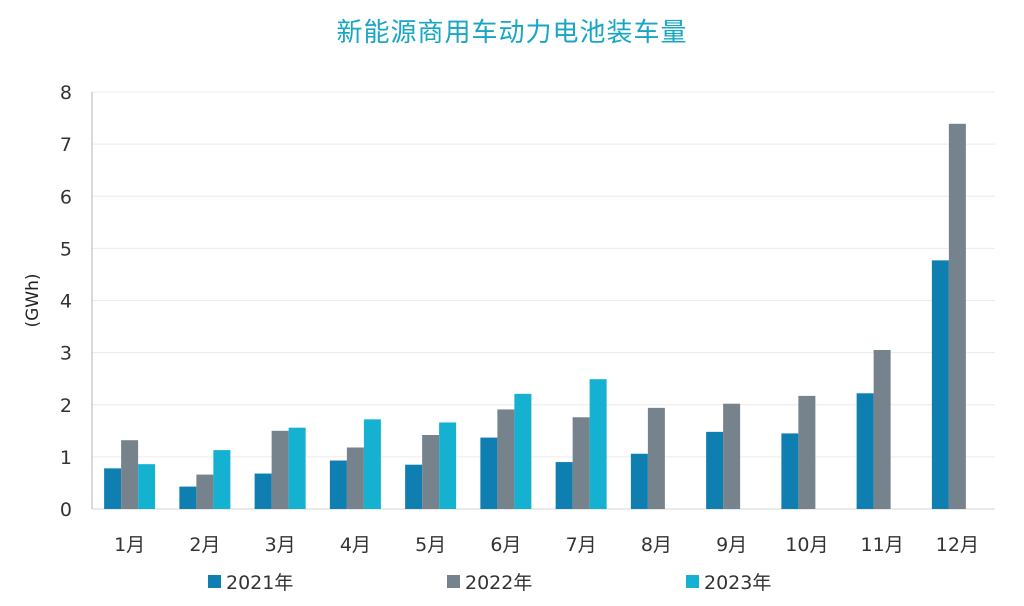 The width and height of the screenshot is (1024, 606). Describe the element at coordinates (806, 545) in the screenshot. I see `x-tick-label: 10月` at that location.